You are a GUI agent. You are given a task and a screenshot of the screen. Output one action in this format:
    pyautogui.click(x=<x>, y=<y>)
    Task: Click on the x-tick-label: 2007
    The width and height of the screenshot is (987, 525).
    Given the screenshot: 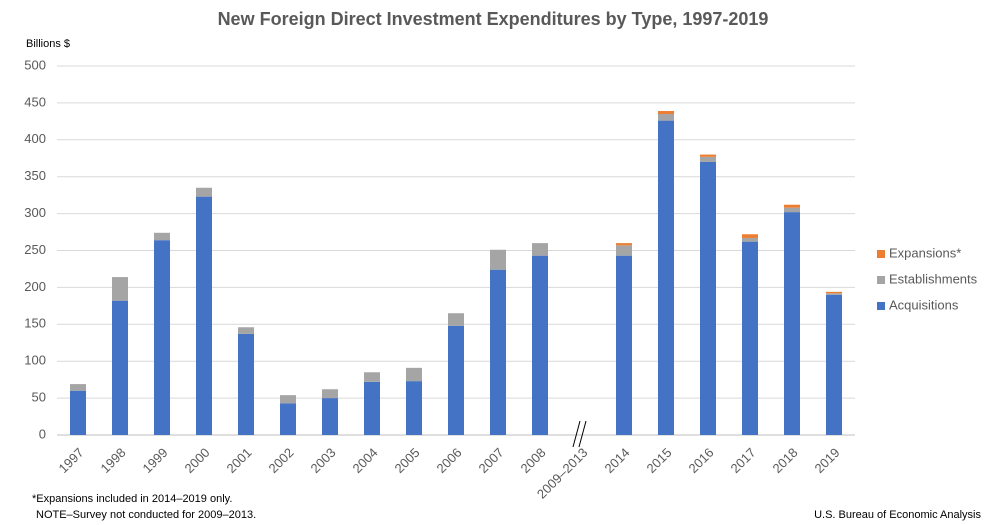 What is the action you would take?
    pyautogui.click(x=490, y=460)
    